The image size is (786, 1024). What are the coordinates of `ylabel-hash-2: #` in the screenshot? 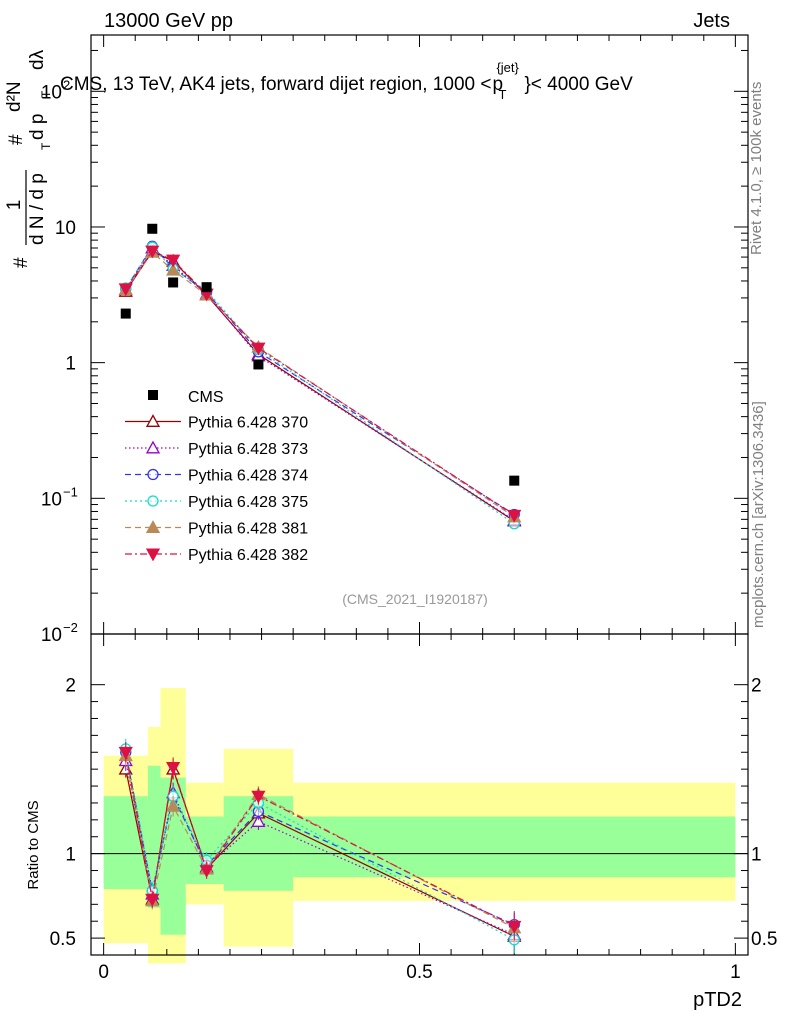 It's located at (16, 139).